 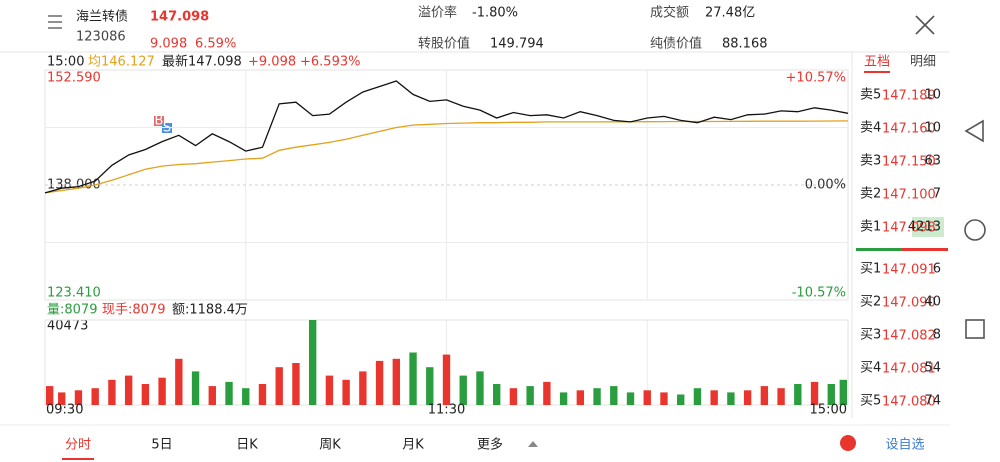 What do you see at coordinates (825, 185) in the screenshot?
I see `y2-tick-label: 0.00%` at bounding box center [825, 185].